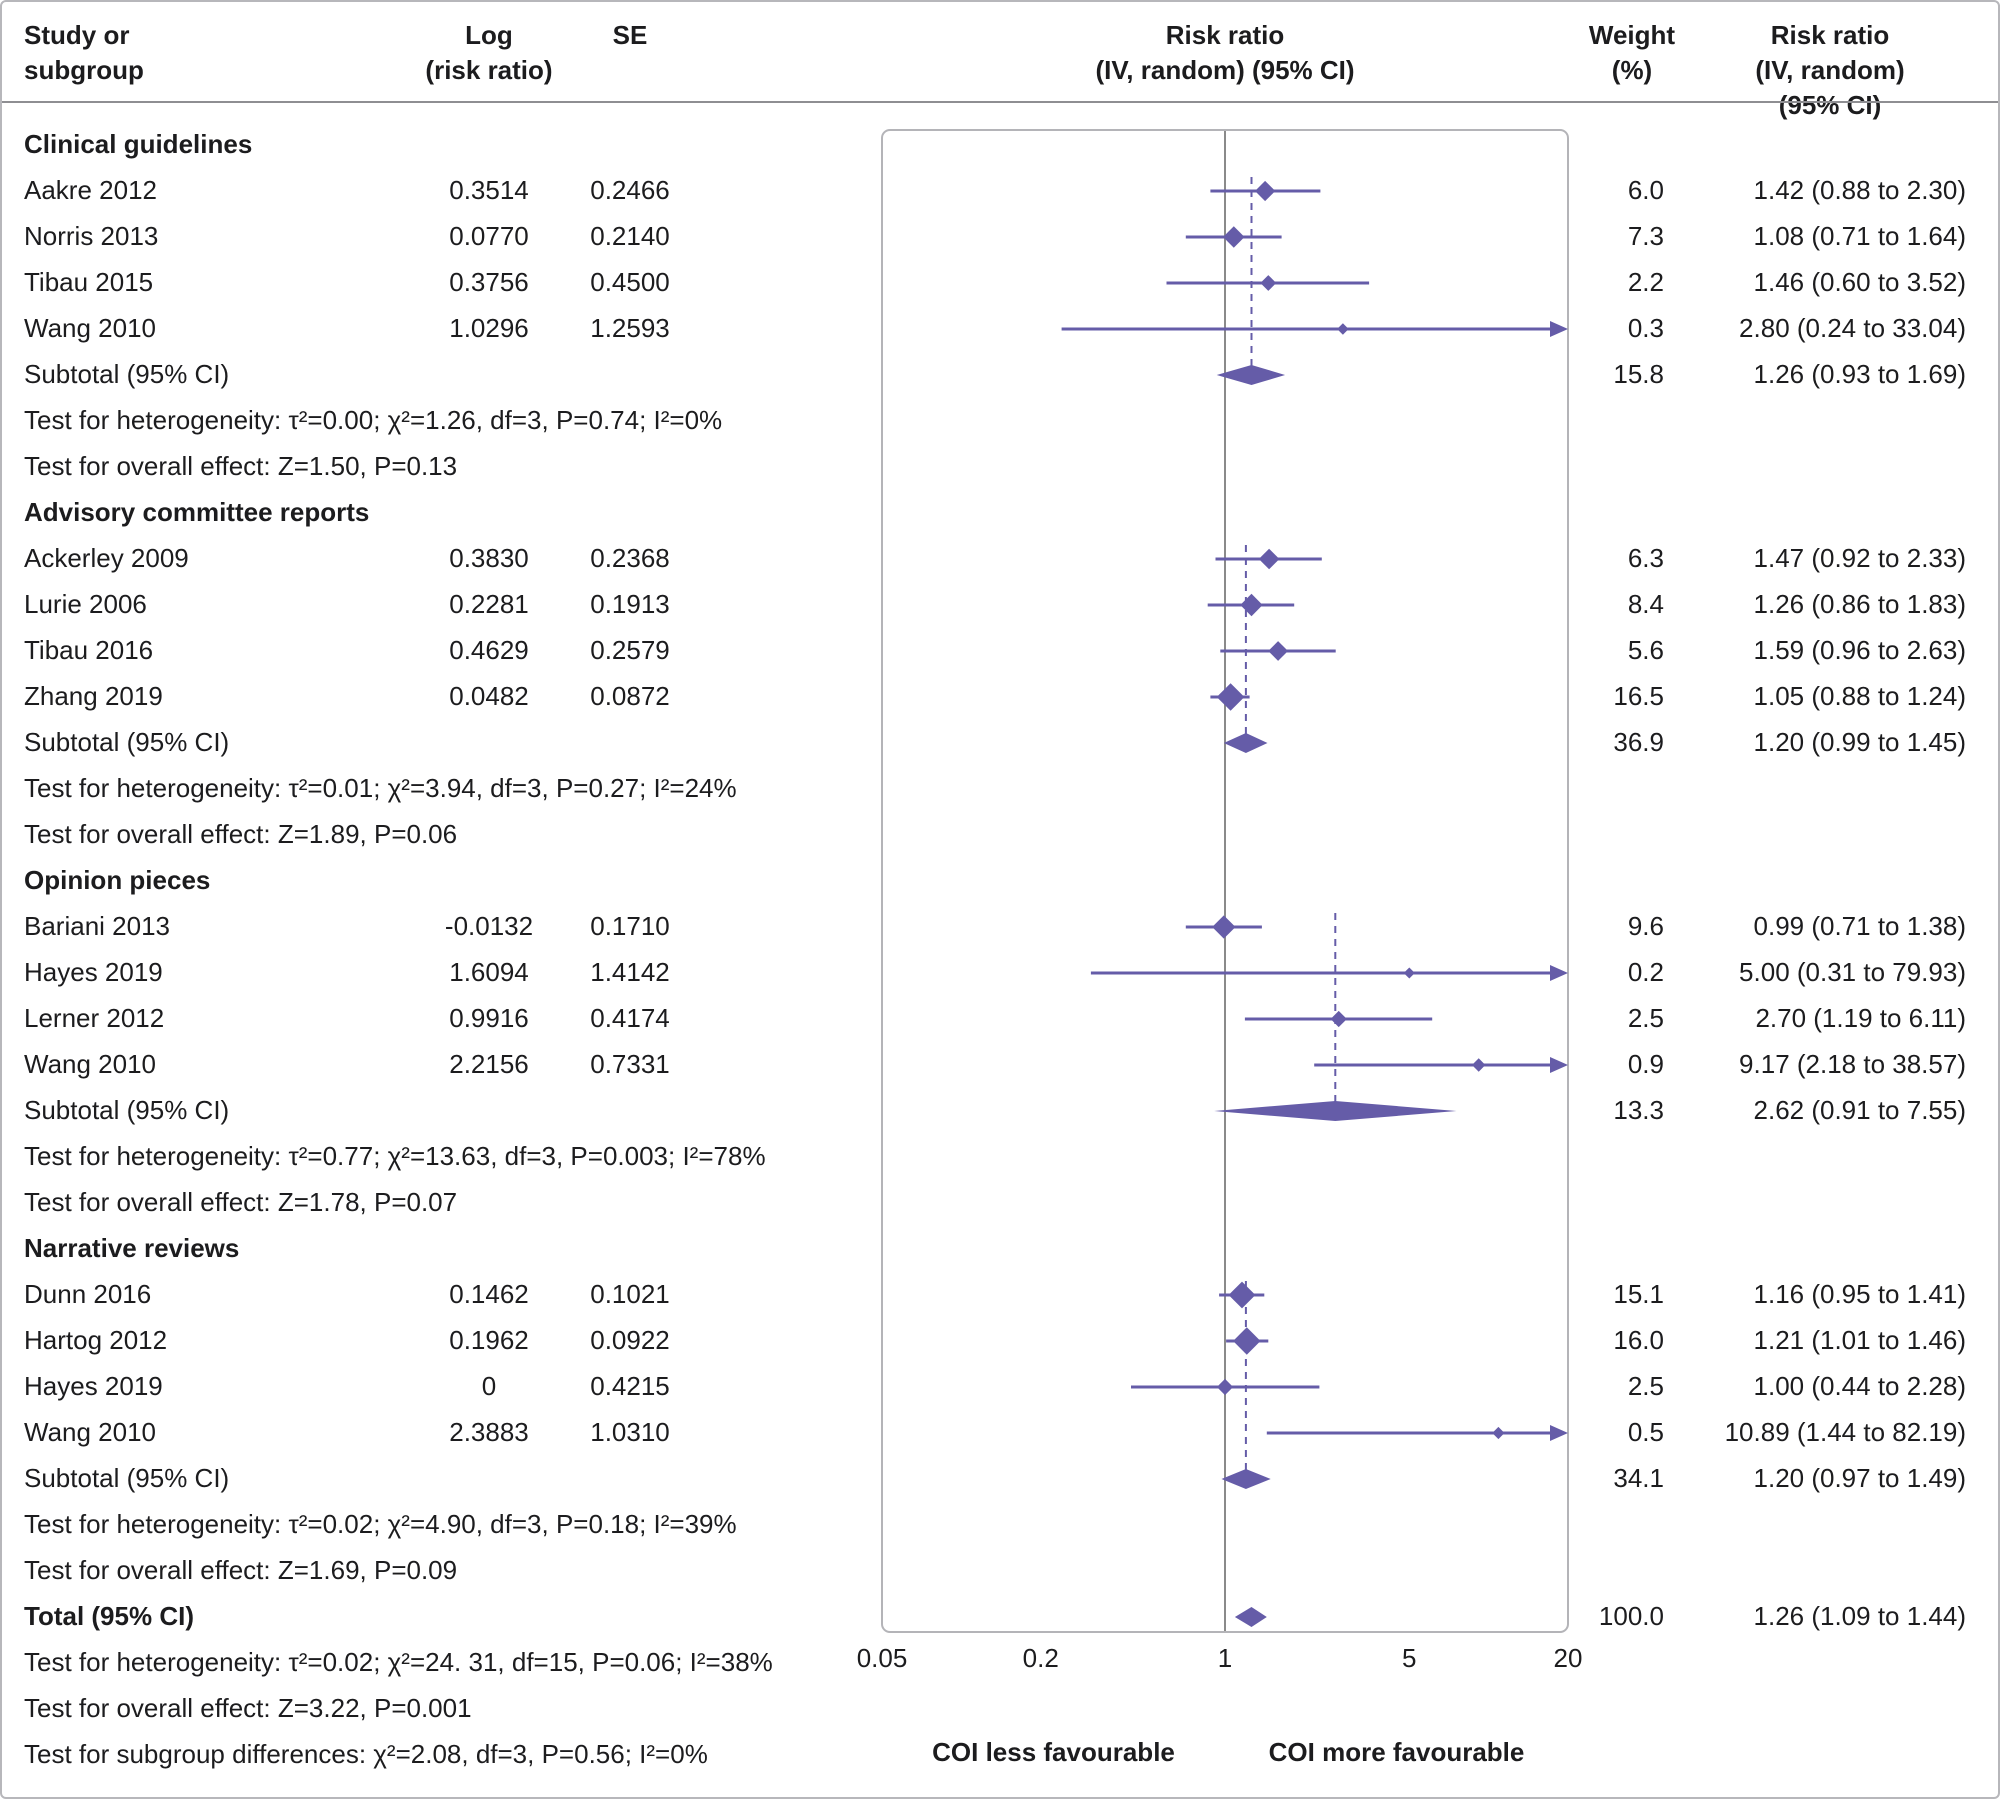  I want to click on study-log-rr: 1.6094, so click(489, 972).